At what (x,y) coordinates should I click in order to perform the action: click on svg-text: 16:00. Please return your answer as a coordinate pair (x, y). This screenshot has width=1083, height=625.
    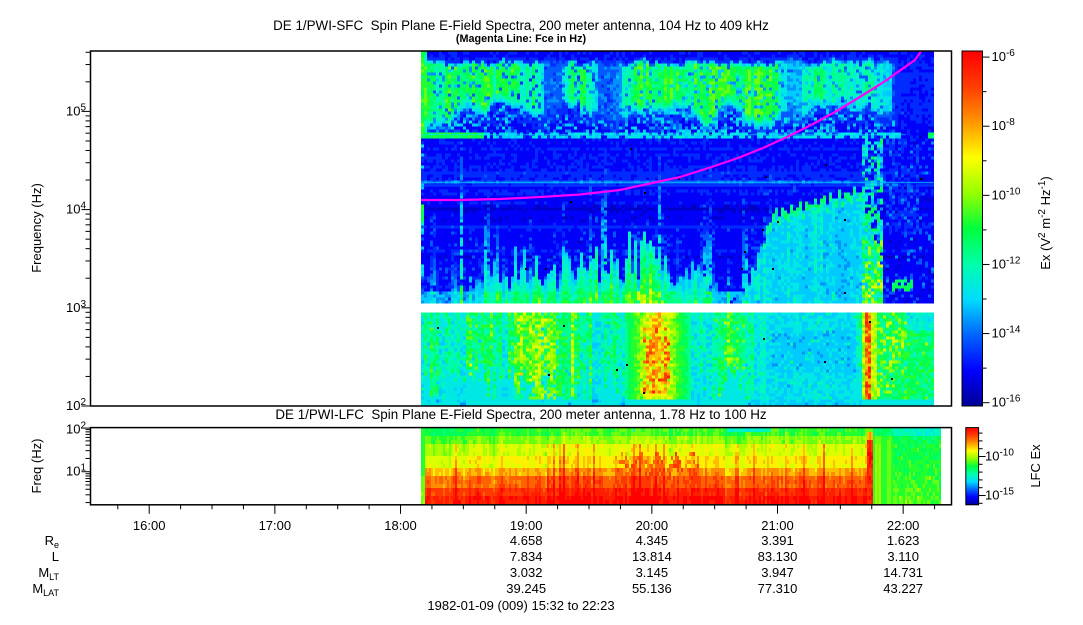
    Looking at the image, I should click on (149, 525).